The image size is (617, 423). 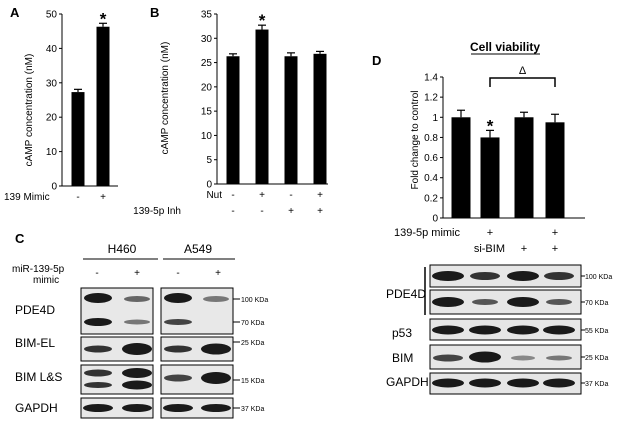 What do you see at coordinates (262, 195) in the screenshot?
I see `row-sign: +` at bounding box center [262, 195].